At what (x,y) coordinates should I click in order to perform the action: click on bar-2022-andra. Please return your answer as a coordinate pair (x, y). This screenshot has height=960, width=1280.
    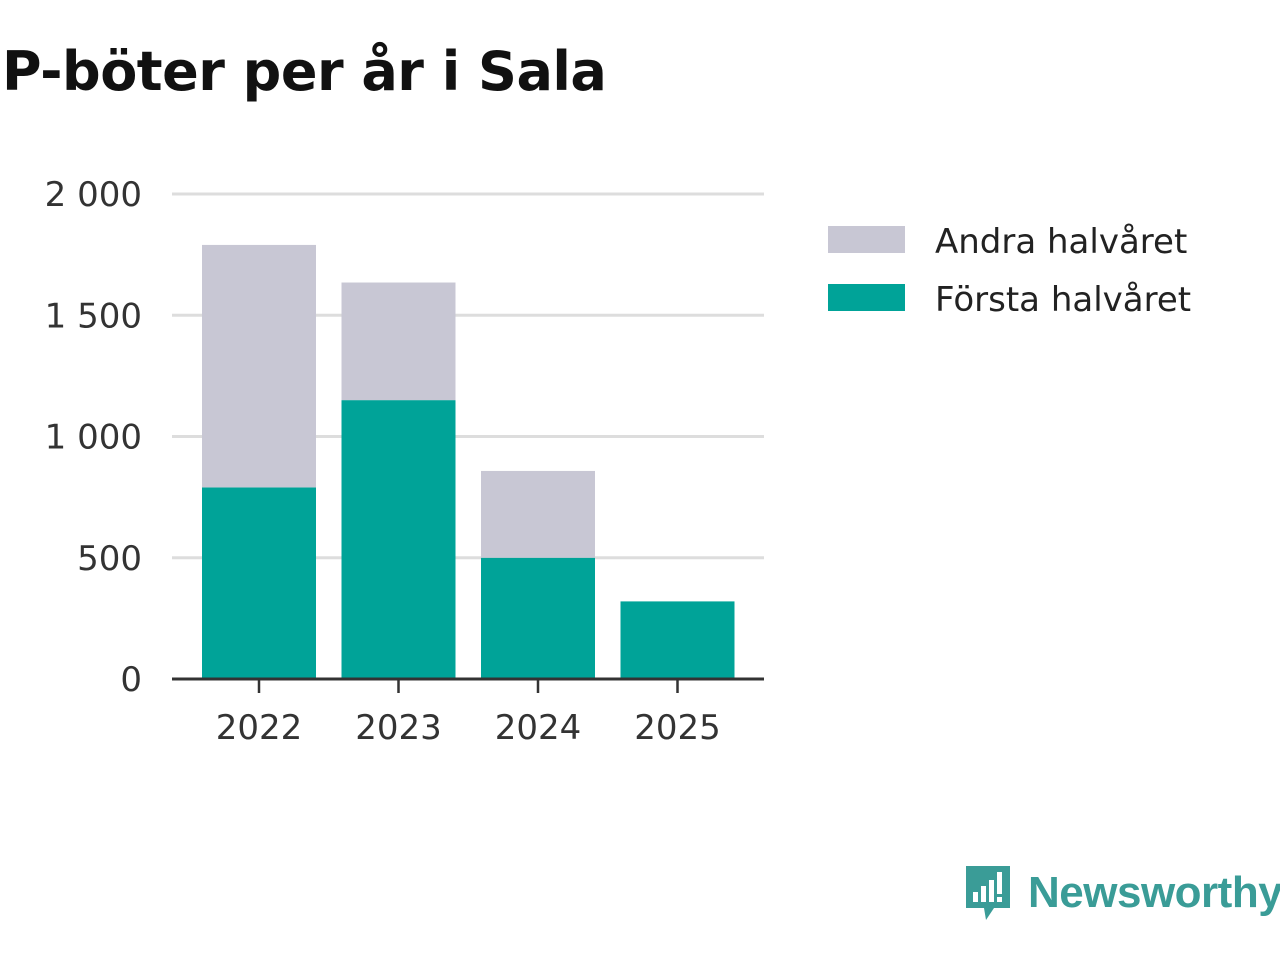
    Looking at the image, I should click on (259, 366).